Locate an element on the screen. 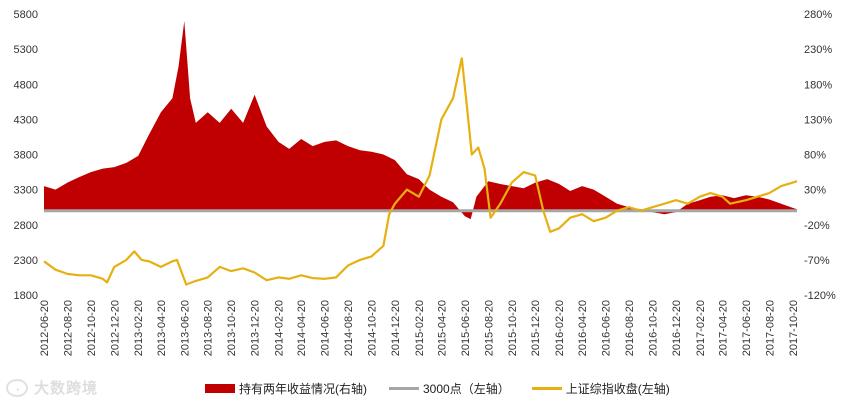 The image size is (847, 407). legend-item-3000: 3000点（左轴） is located at coordinates (449, 388).